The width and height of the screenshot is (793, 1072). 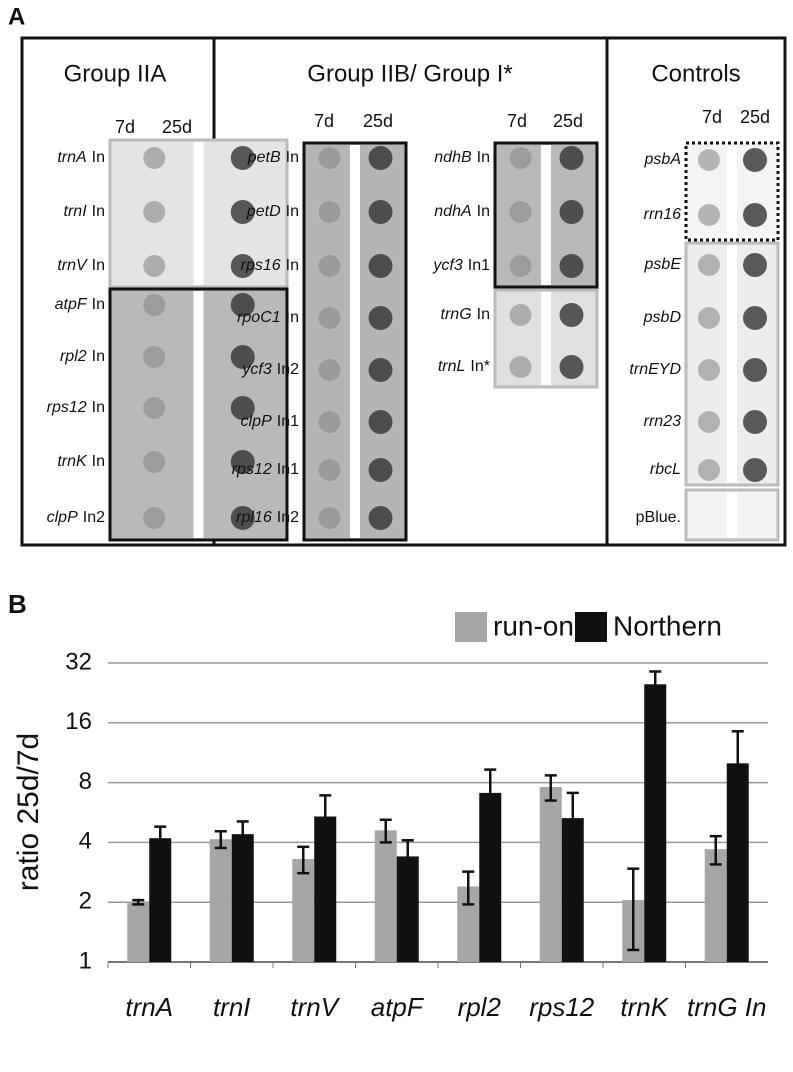 I want to click on row-label: rpoC1 In, so click(x=268, y=317).